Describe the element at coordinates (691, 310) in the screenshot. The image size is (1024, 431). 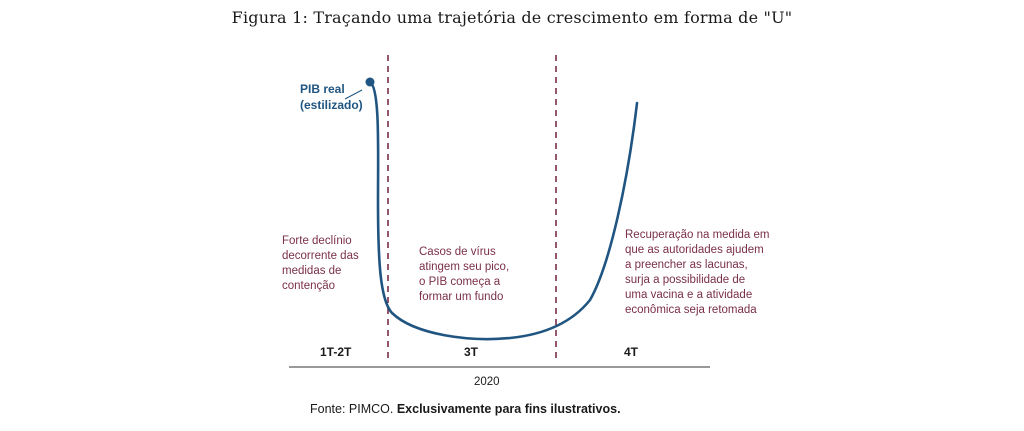
I see `annotation-right-line: econômica seja retomada` at that location.